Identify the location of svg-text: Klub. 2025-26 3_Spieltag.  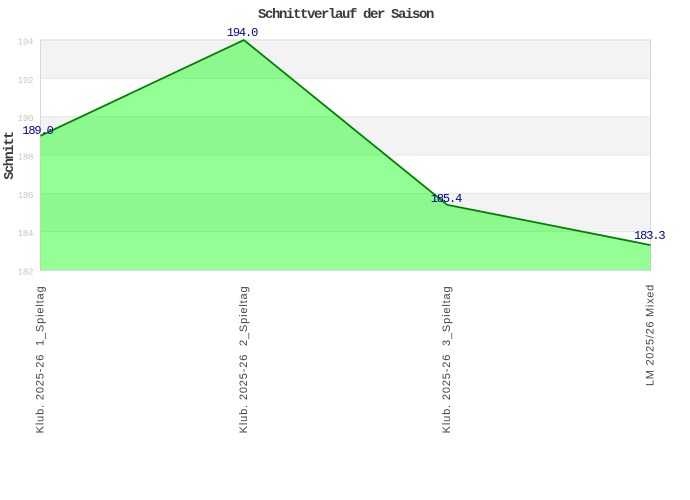
(447, 360).